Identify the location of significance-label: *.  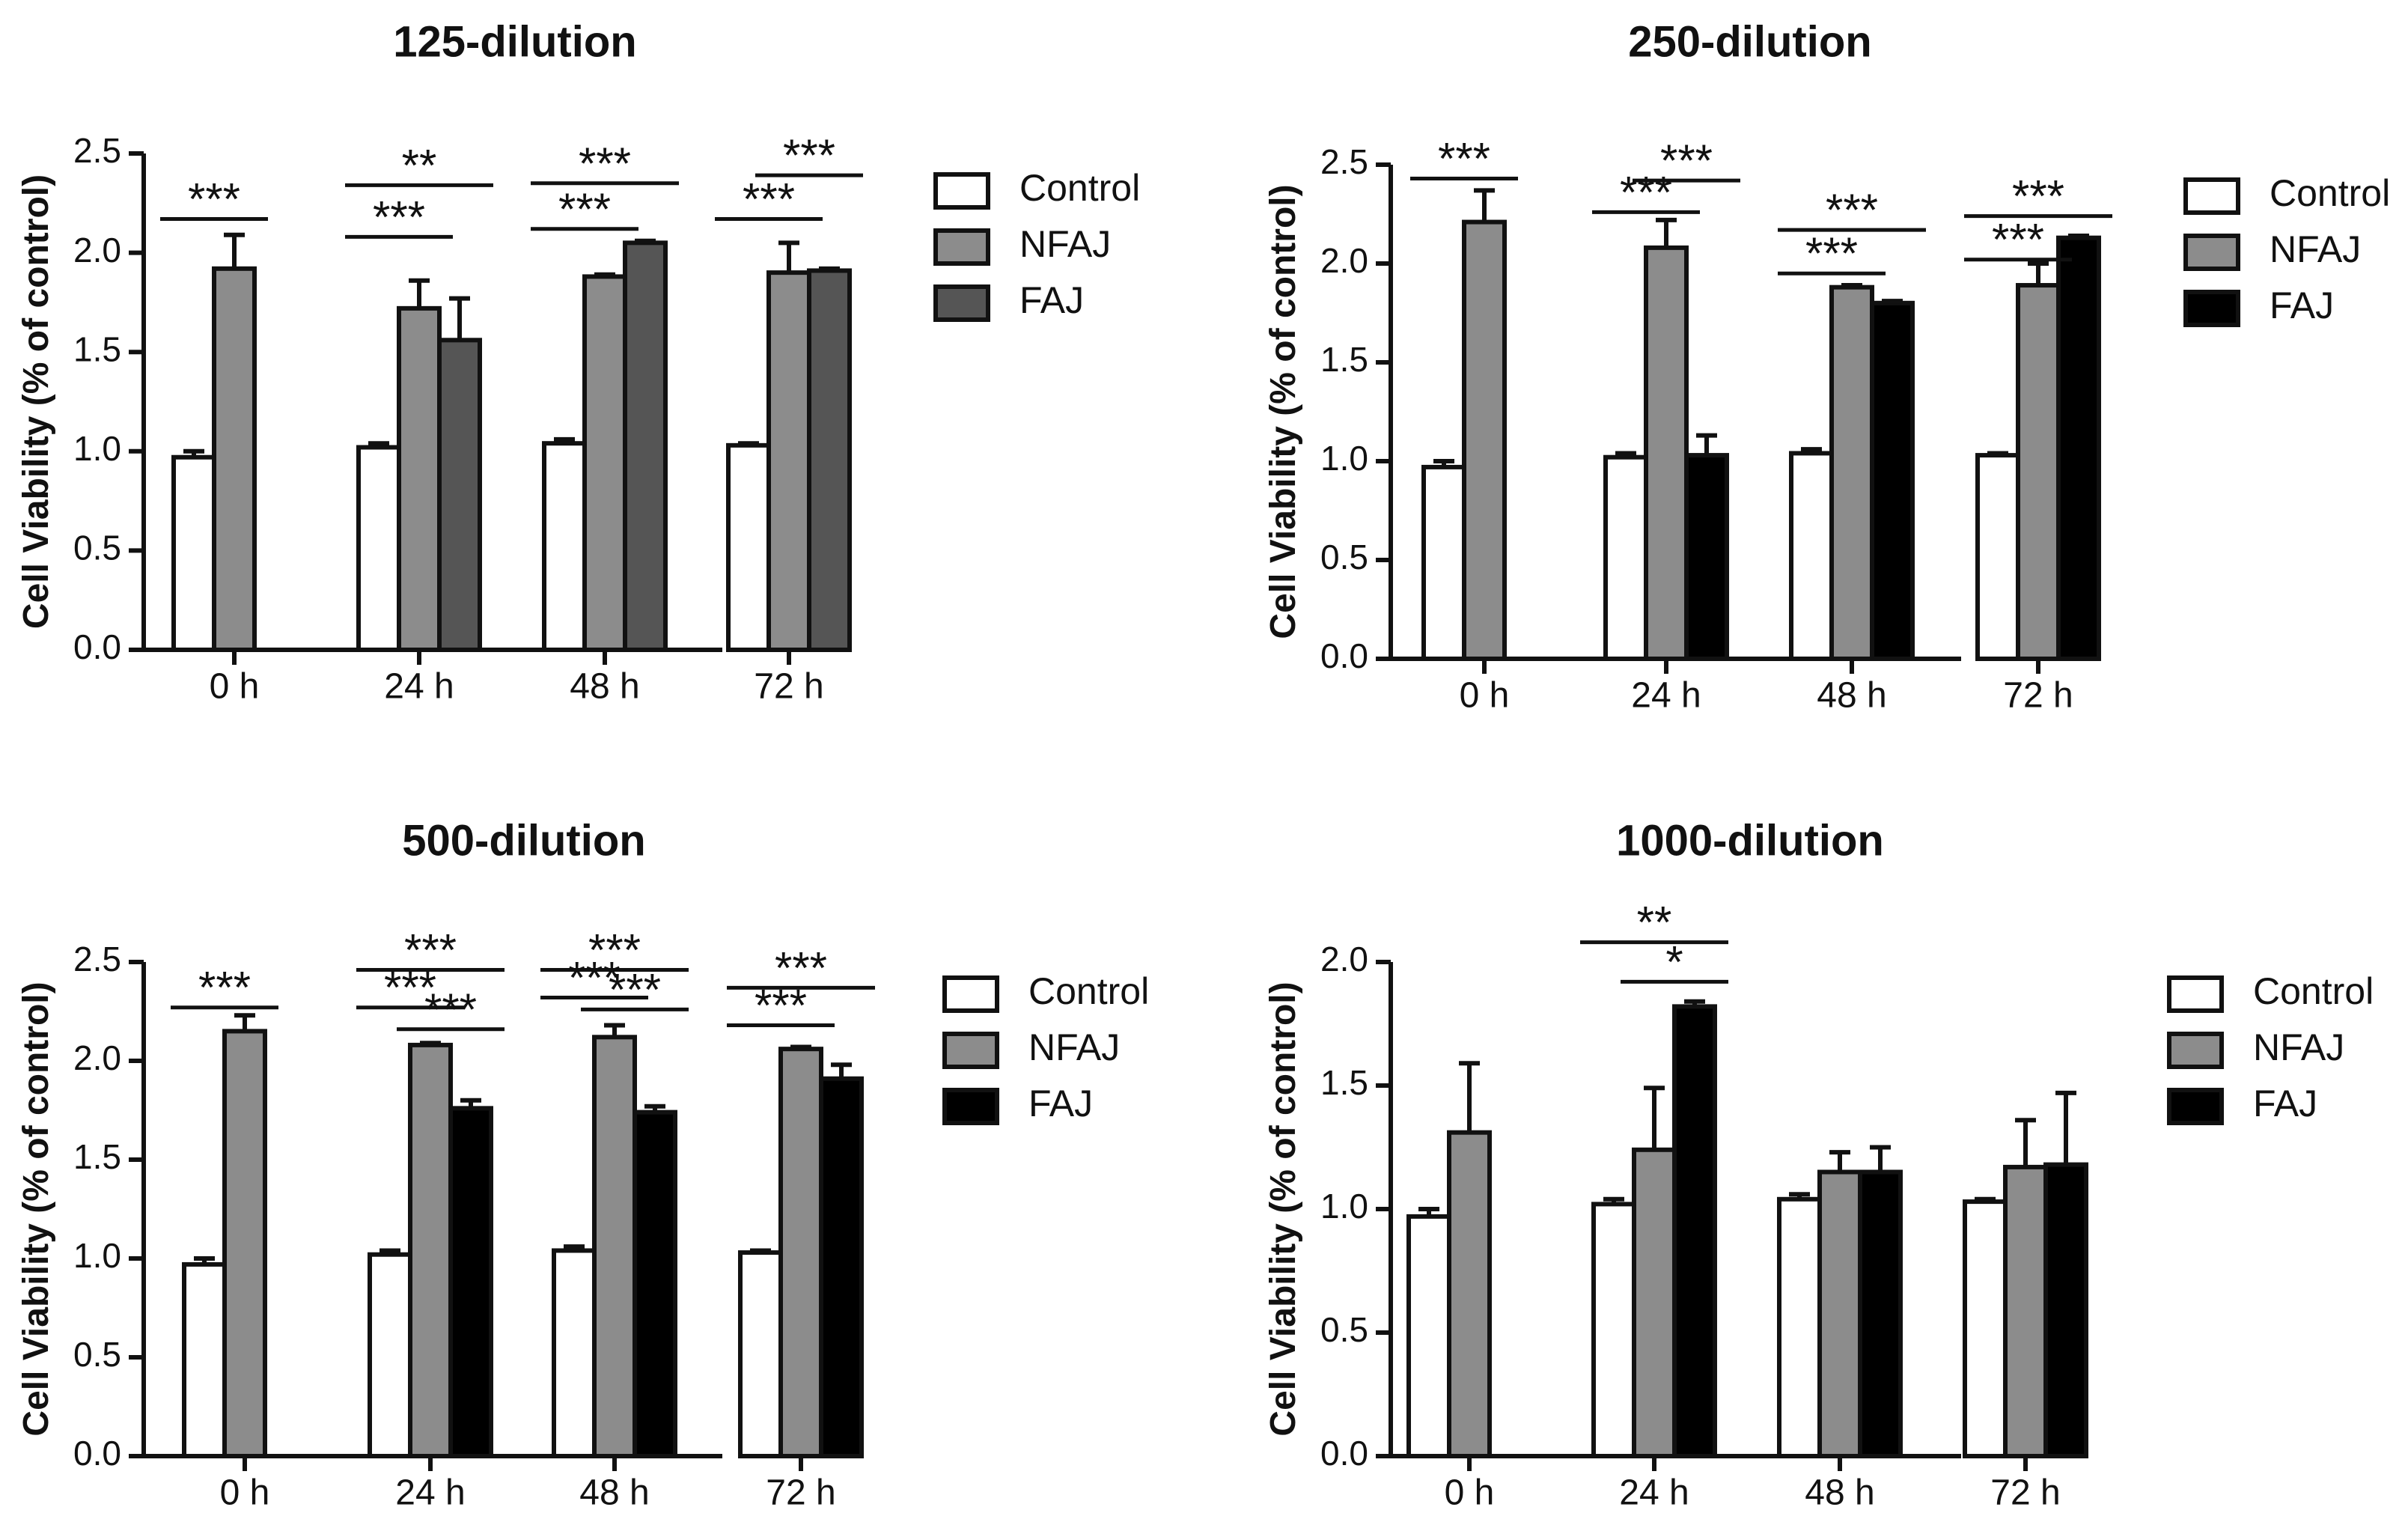
(1674, 962).